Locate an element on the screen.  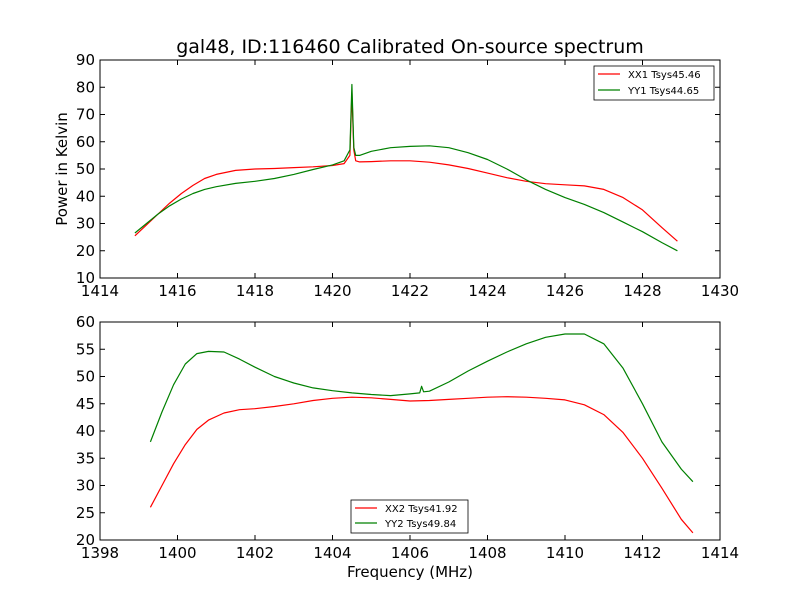
top-legend: XX1 Tsys45.46 YY1 Tsys44.65 is located at coordinates (654, 83).